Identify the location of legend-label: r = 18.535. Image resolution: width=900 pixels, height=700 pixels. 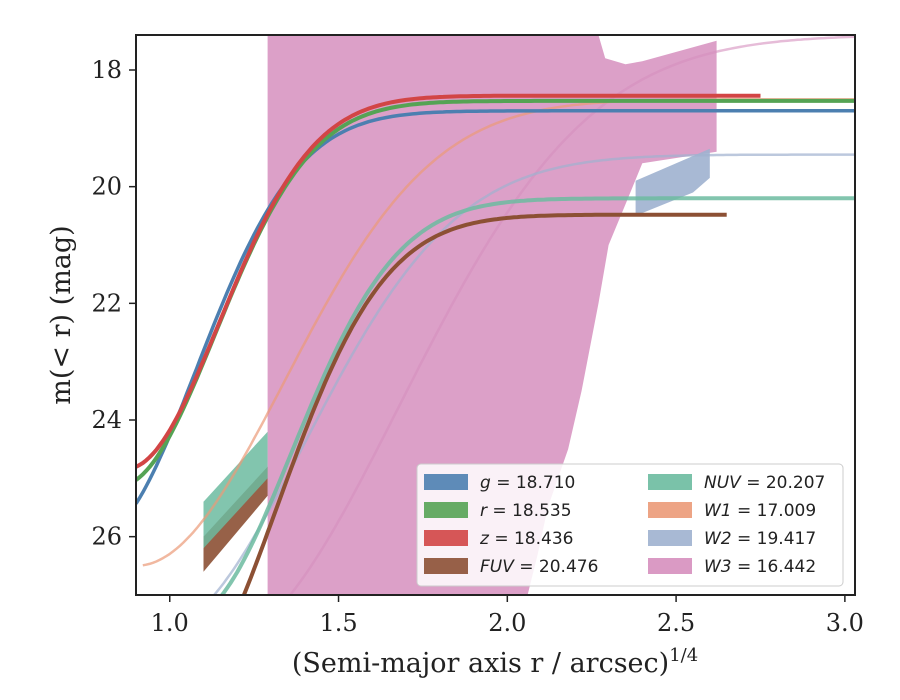
(526, 511).